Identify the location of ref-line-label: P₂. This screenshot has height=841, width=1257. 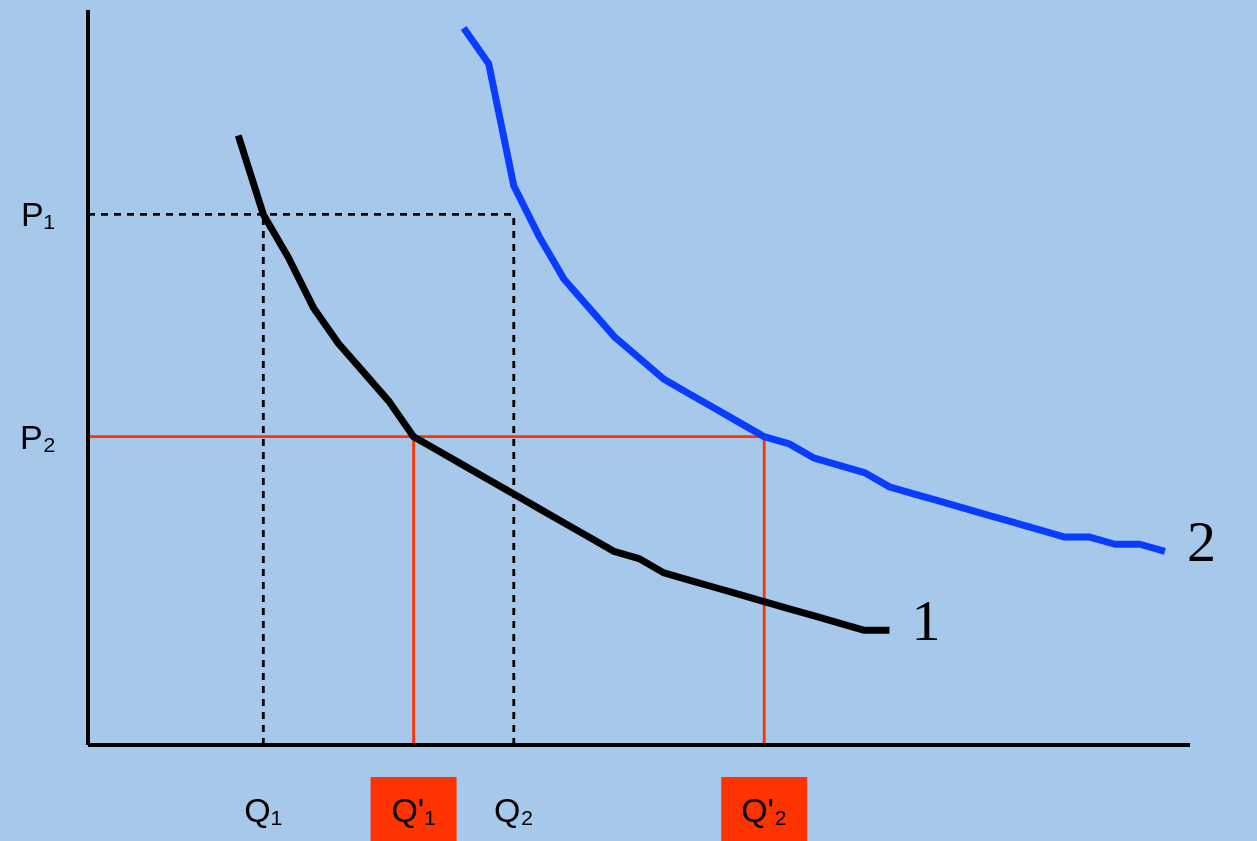
(38, 436).